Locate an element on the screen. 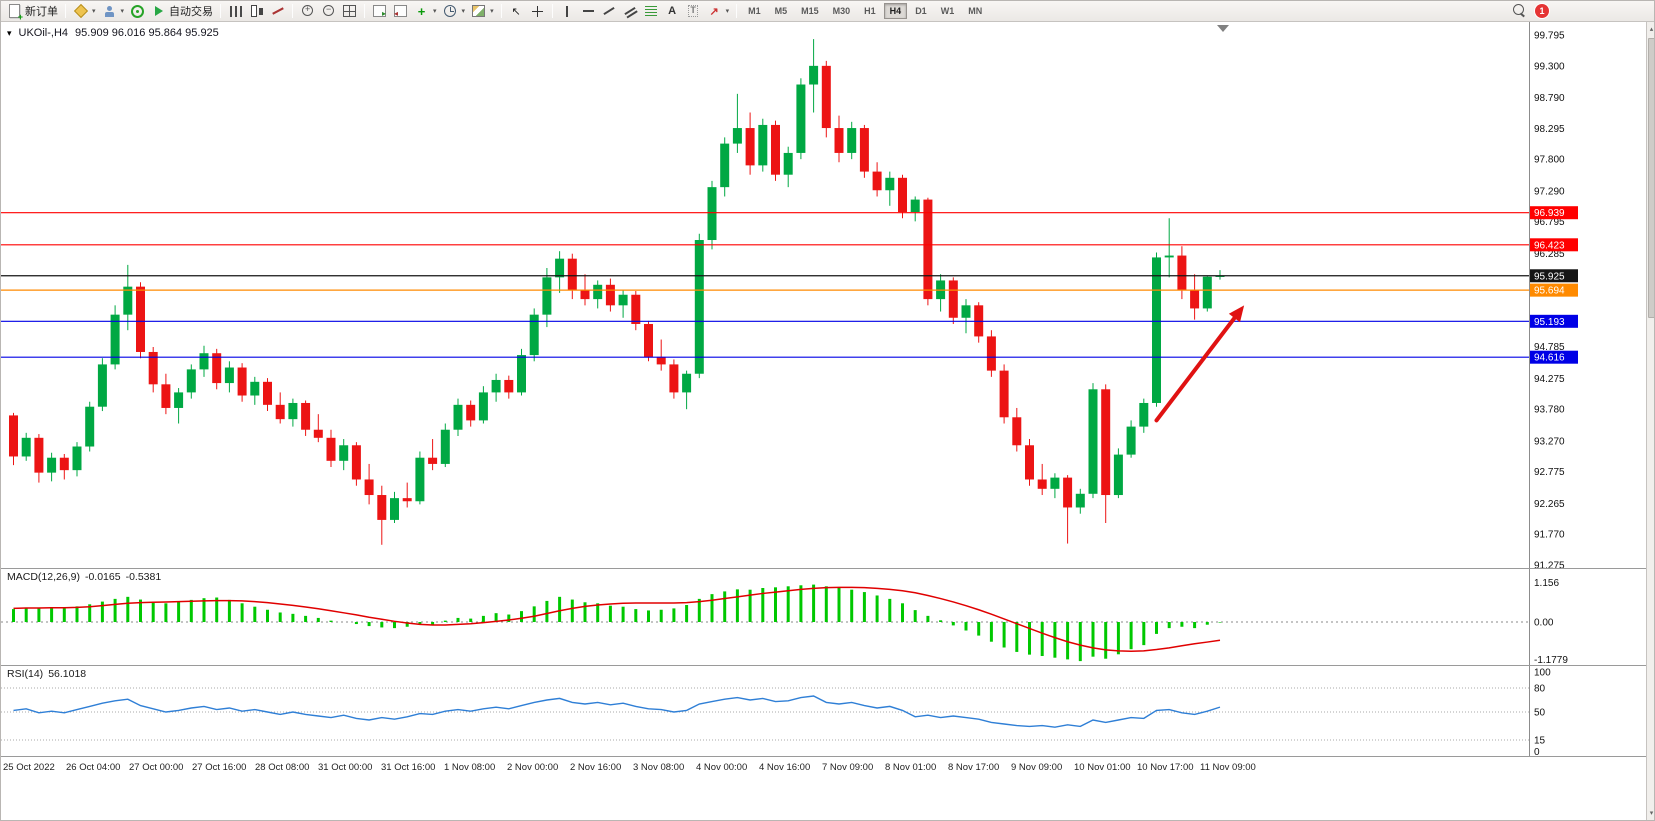  vertical-line-button is located at coordinates (567, 11).